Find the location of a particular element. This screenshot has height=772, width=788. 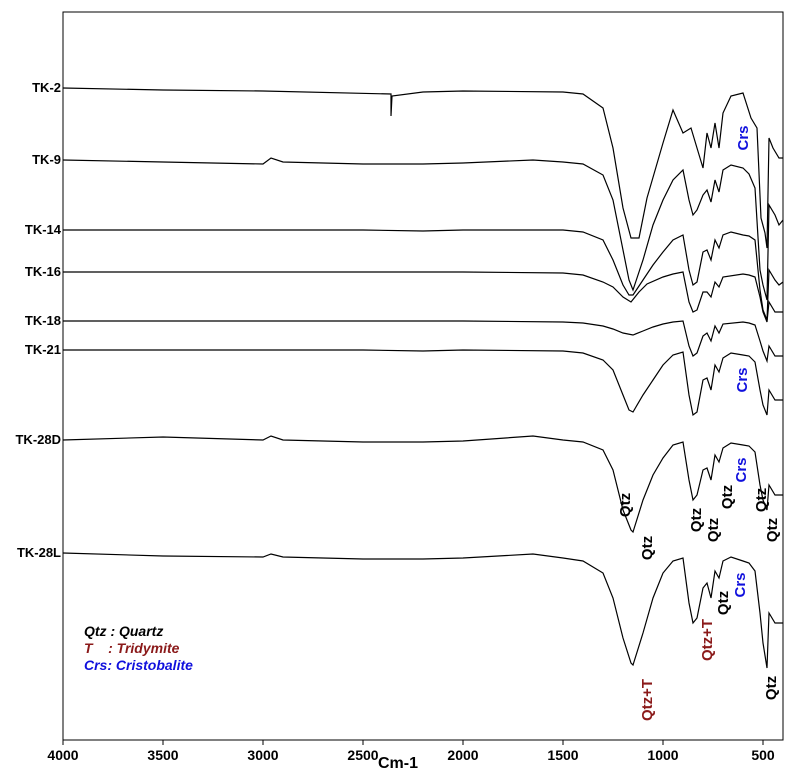

sample-label-tk-28d: TK-28D is located at coordinates (38, 439).